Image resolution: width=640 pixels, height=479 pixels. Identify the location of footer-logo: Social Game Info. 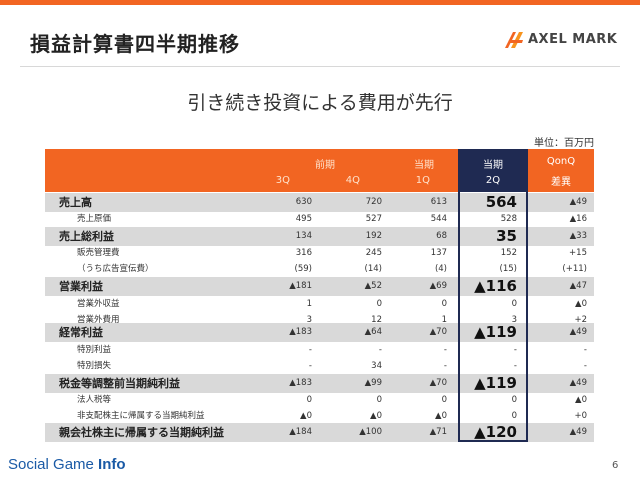
(67, 464).